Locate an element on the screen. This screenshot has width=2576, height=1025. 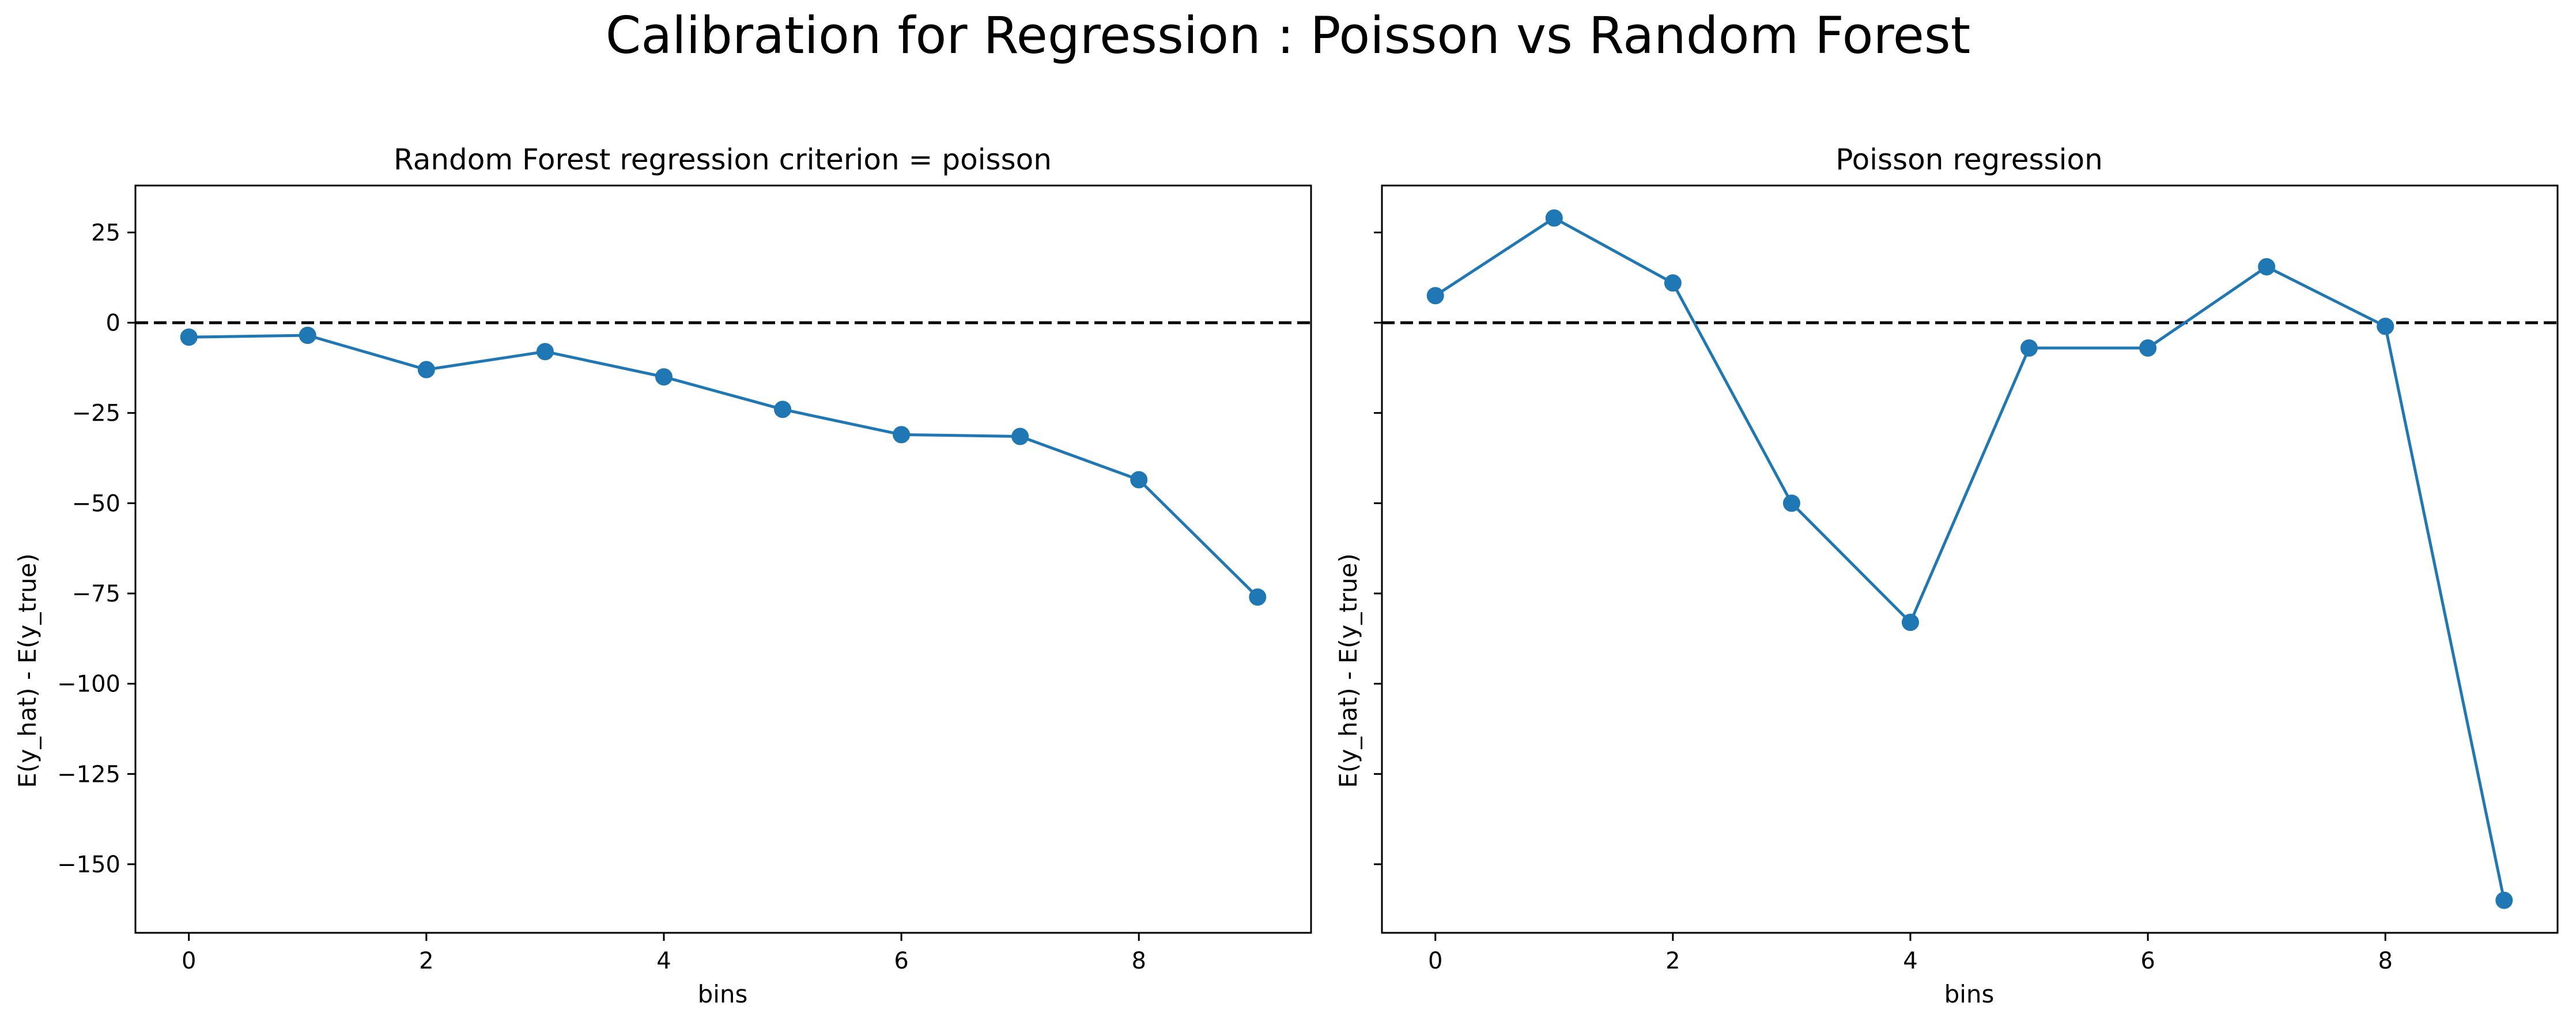
x-axis-label-random-forest: bins is located at coordinates (723, 994).